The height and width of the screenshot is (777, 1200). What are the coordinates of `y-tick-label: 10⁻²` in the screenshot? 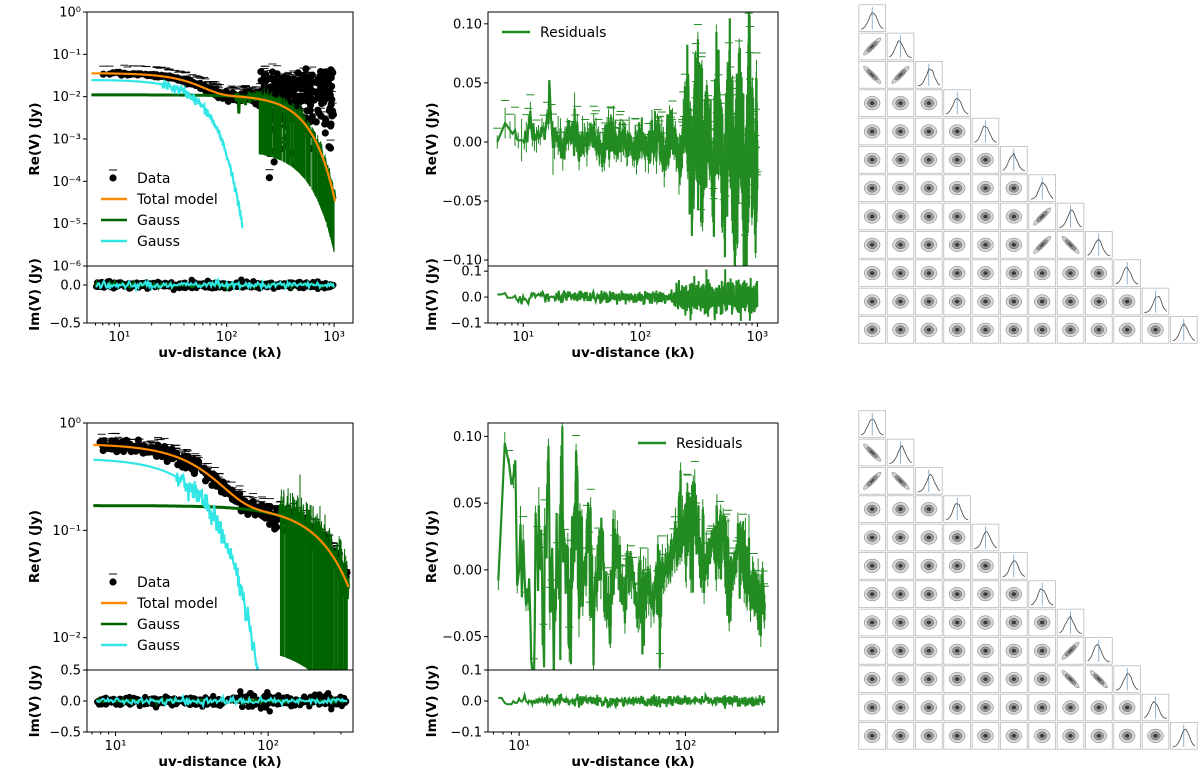 It's located at (66, 638).